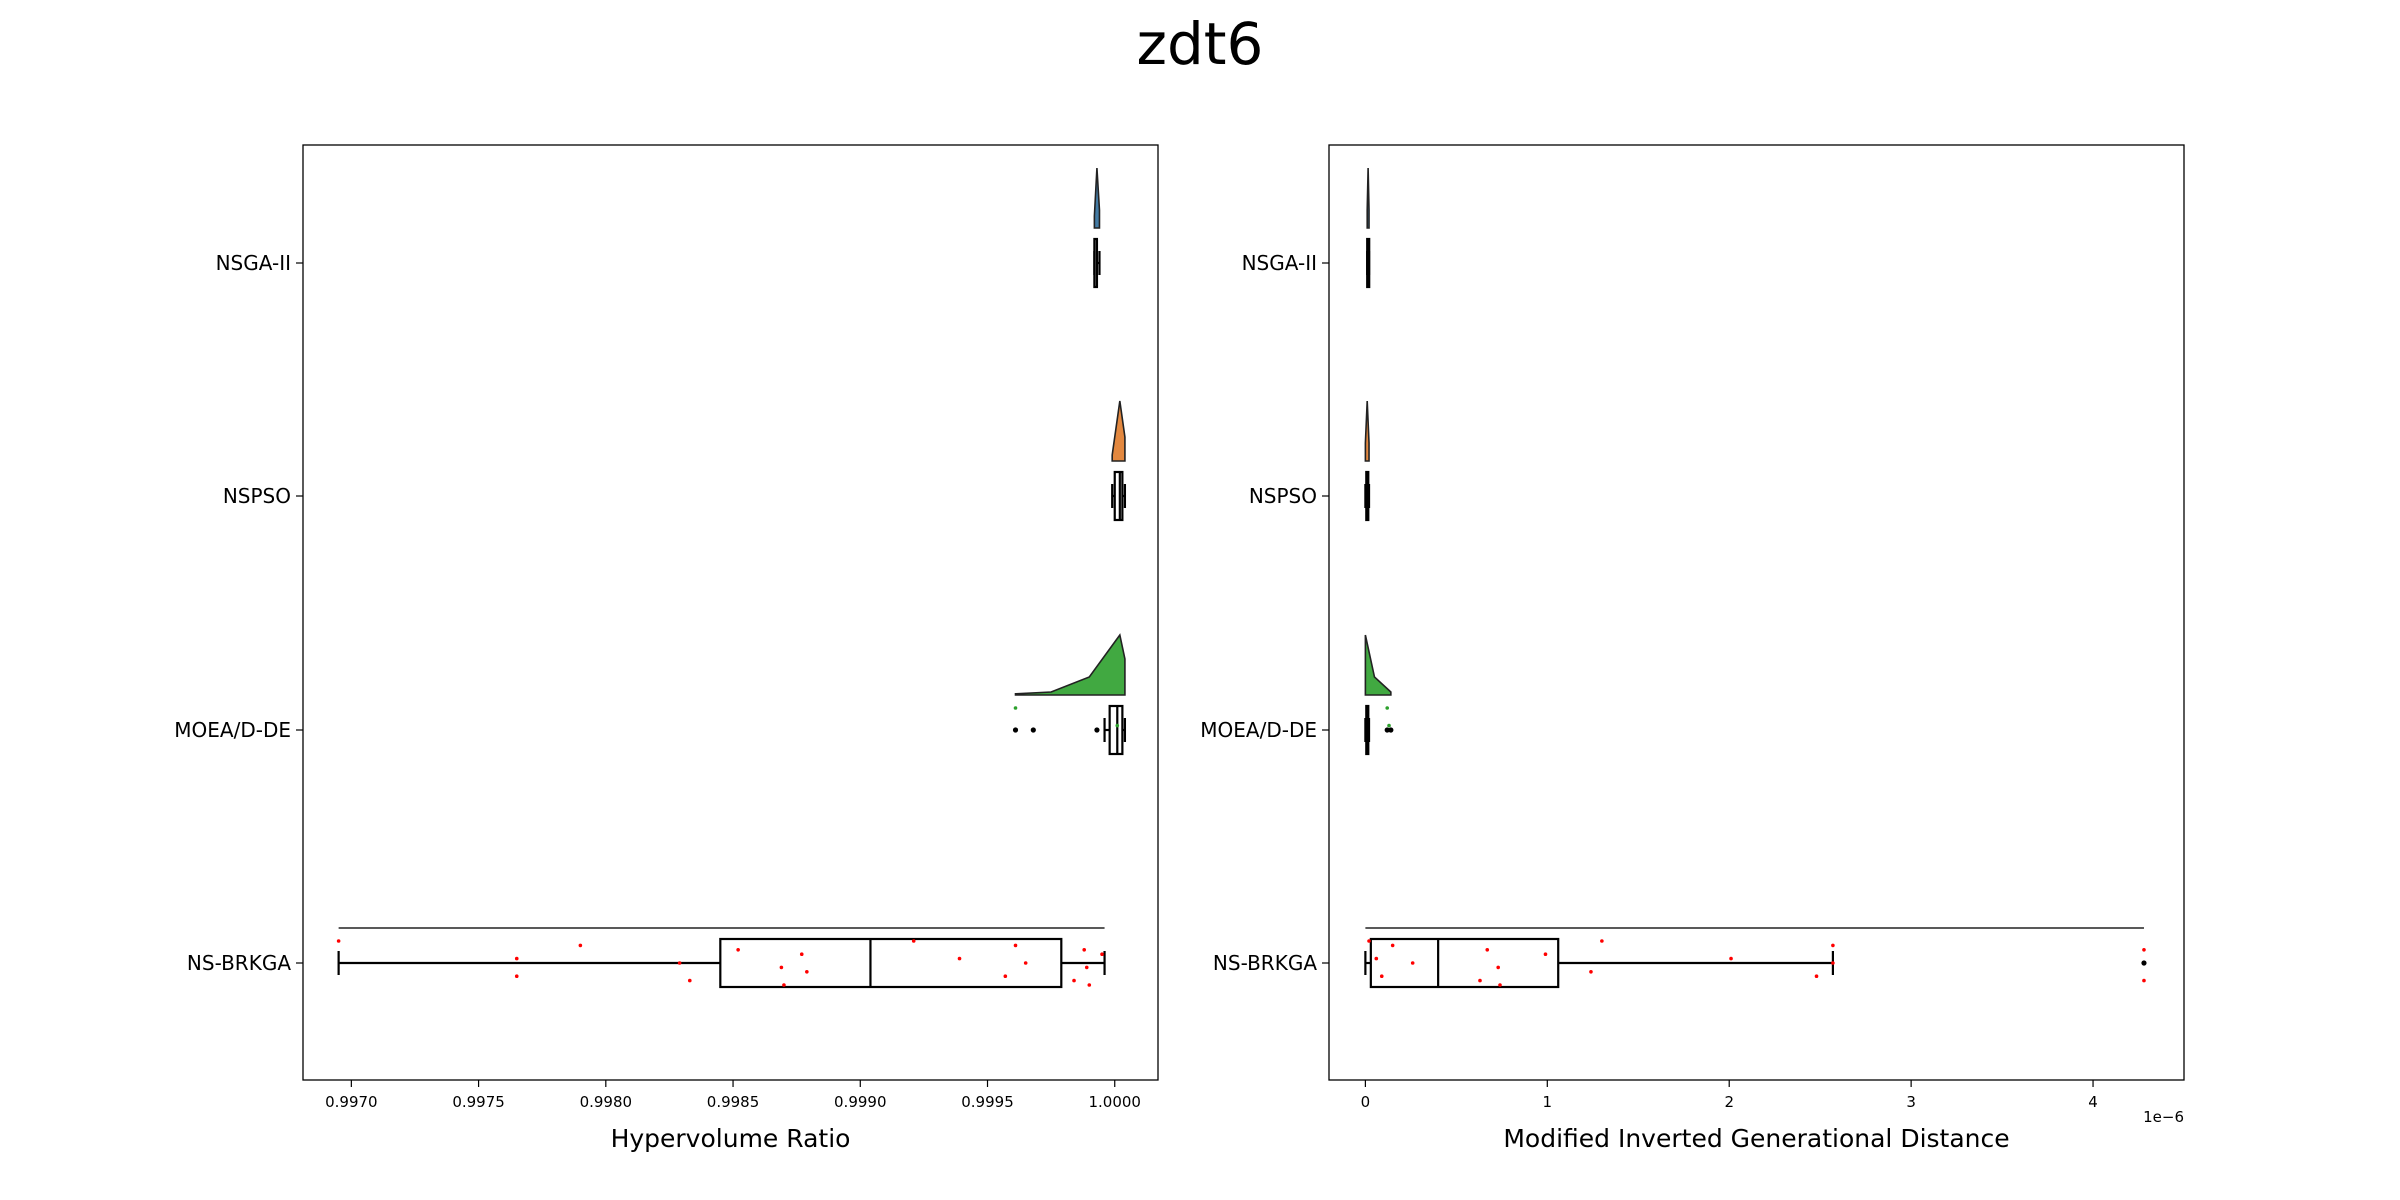  Describe the element at coordinates (2144, 963) in the screenshot. I see `outlier-ns-brkga` at that location.